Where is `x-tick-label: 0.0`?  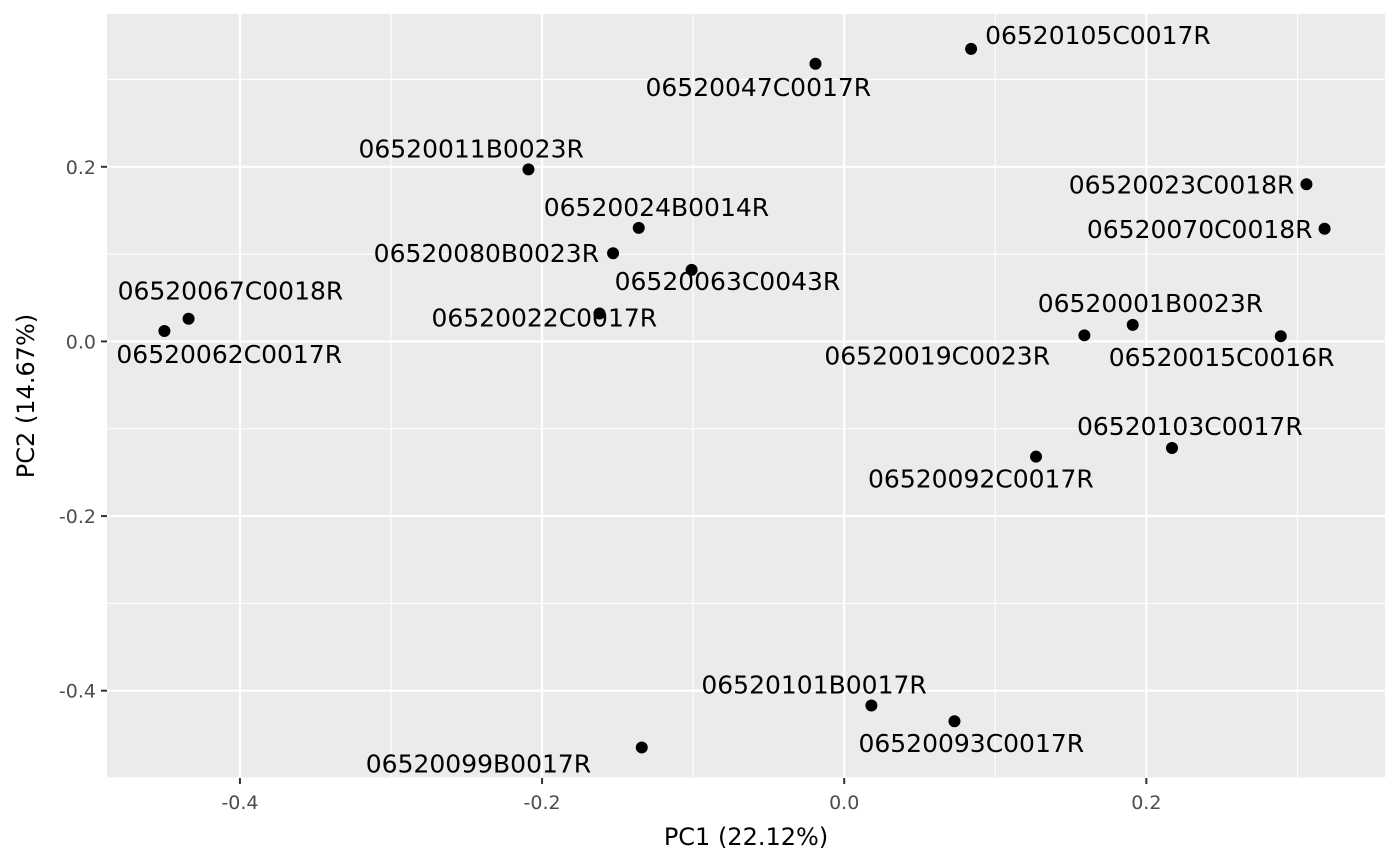 x-tick-label: 0.0 is located at coordinates (844, 803).